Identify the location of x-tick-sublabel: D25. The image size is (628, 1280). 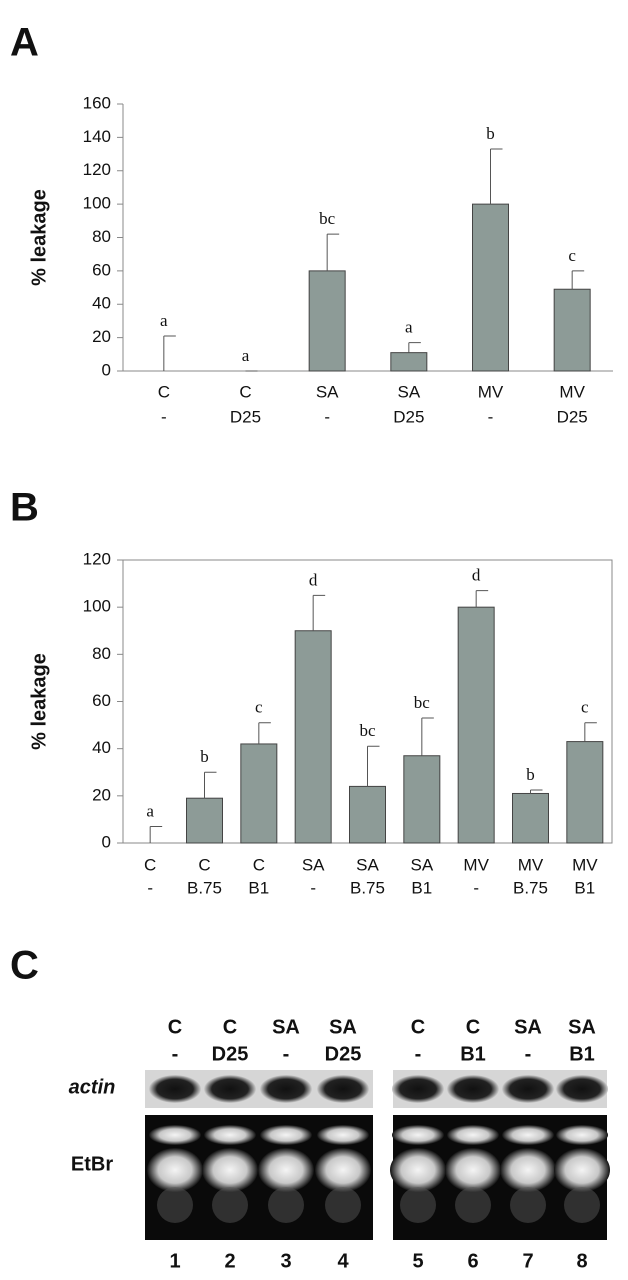
(408, 416).